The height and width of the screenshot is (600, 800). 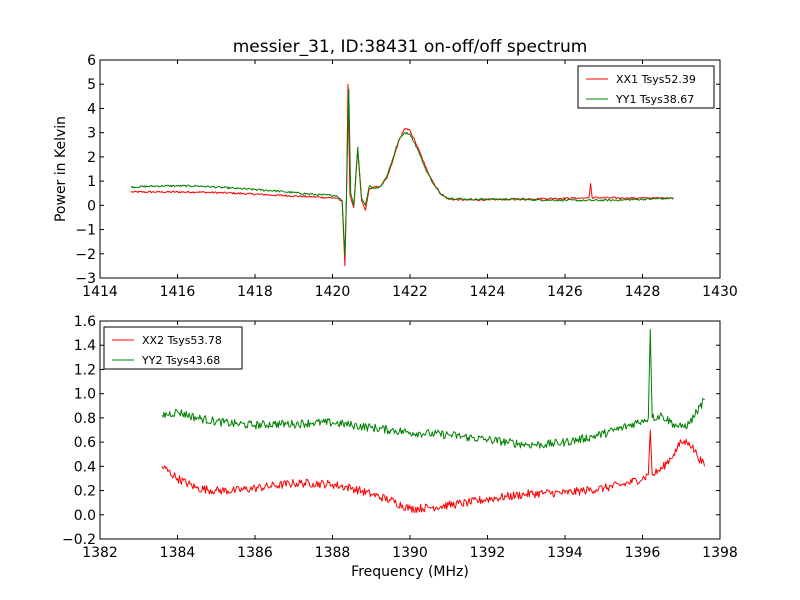 What do you see at coordinates (255, 553) in the screenshot?
I see `x-tick-label: 1386` at bounding box center [255, 553].